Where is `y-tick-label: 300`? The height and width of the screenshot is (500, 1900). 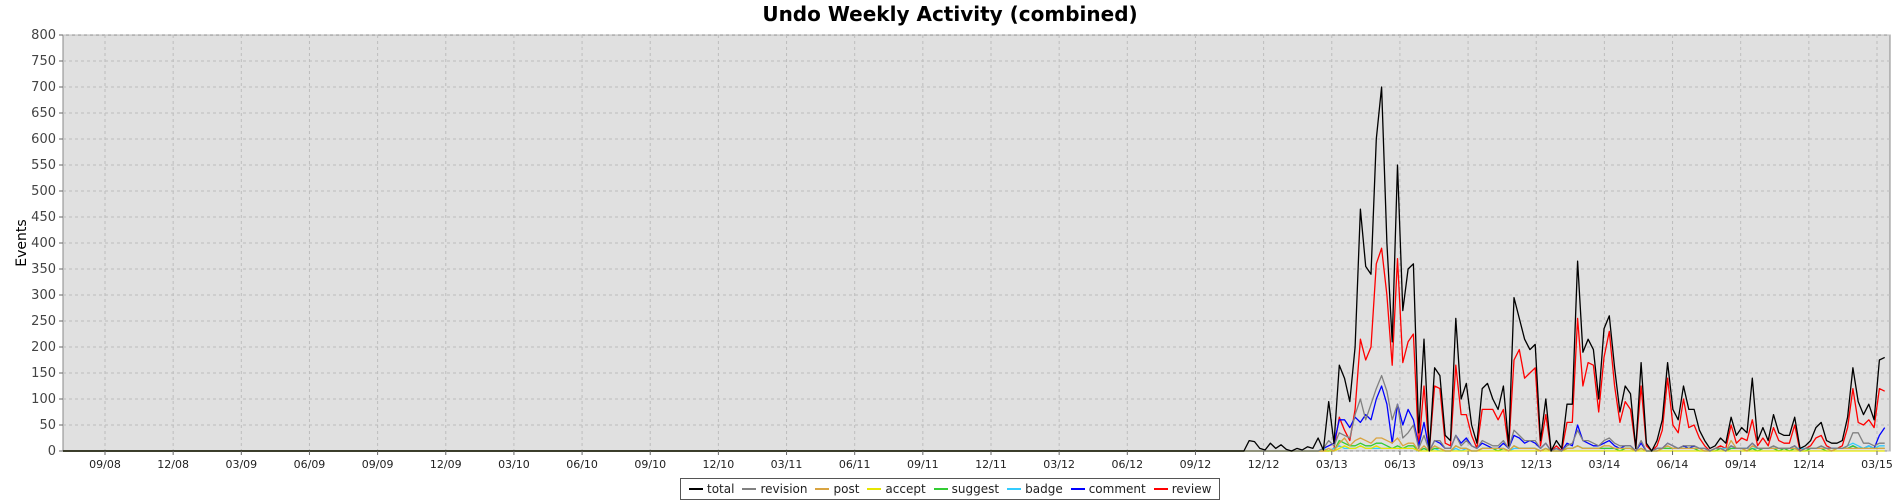
y-tick-label: 300 is located at coordinates (43, 295).